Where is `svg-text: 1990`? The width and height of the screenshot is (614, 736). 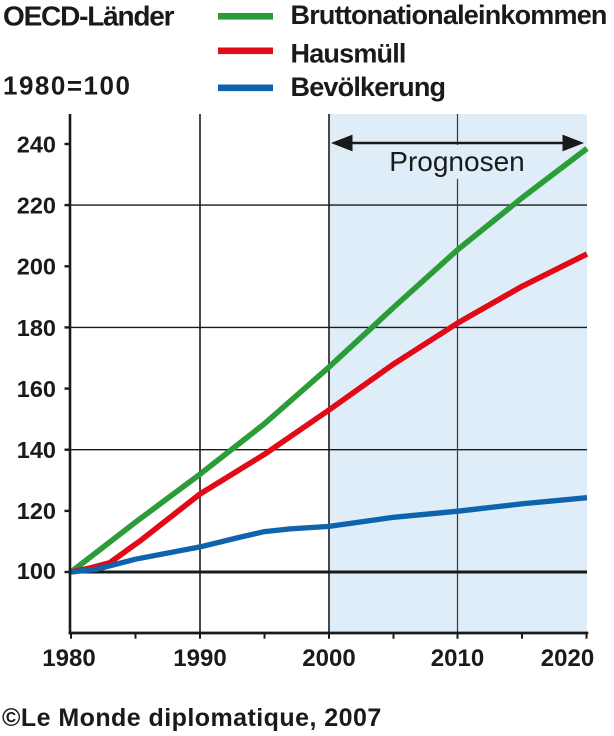 svg-text: 1990 is located at coordinates (199, 658).